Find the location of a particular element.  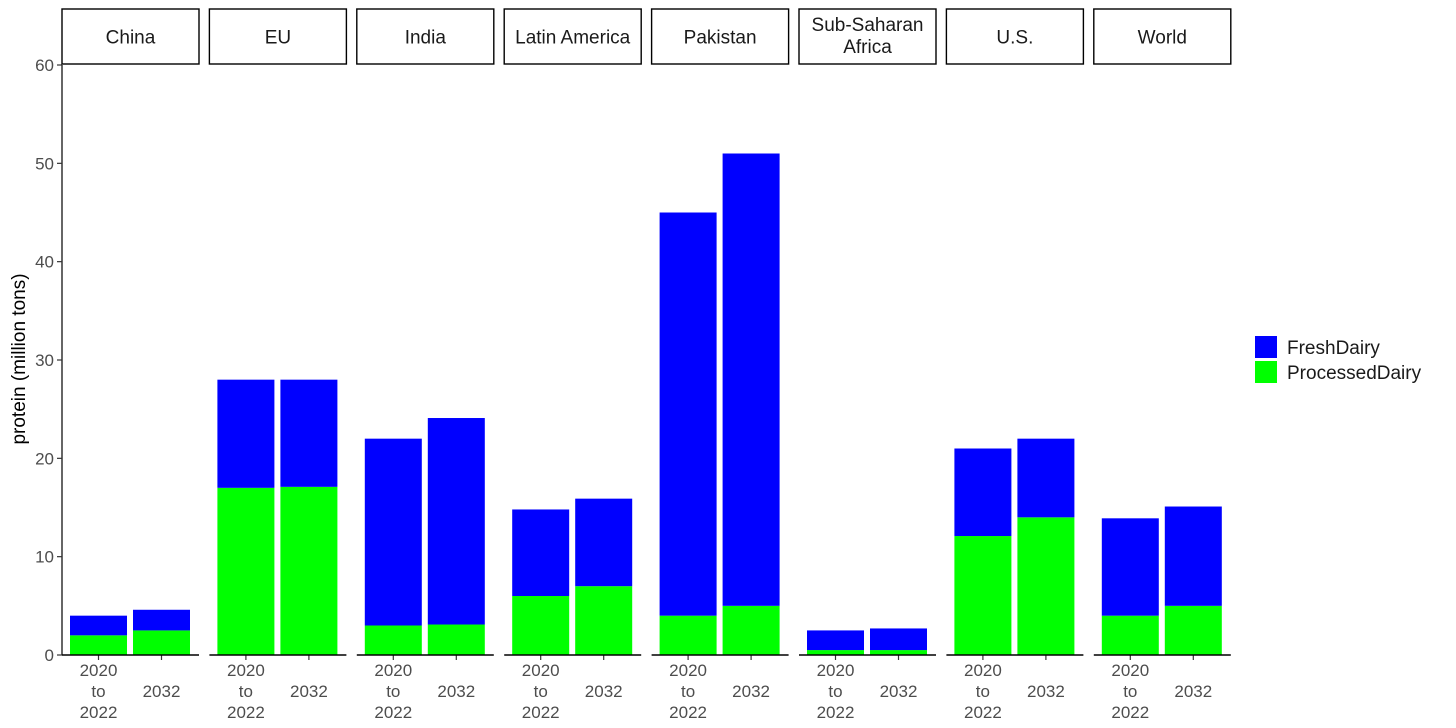

y-tick-label: 20 is located at coordinates (44, 458).